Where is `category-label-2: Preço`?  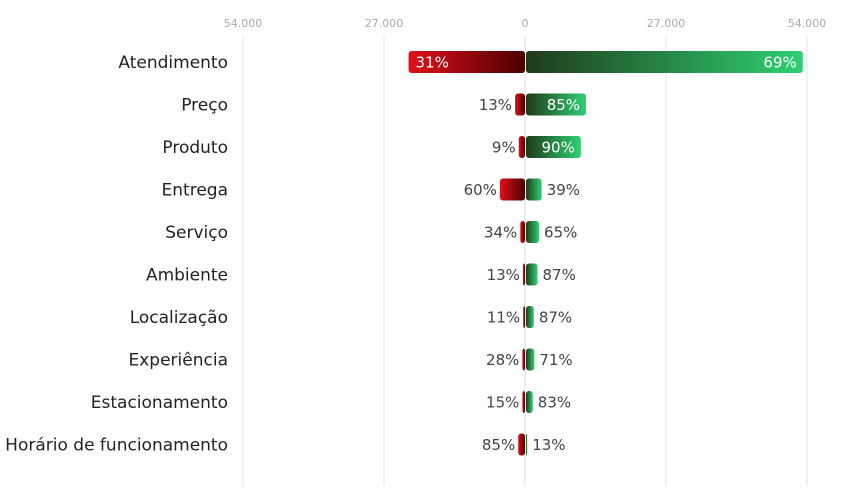 category-label-2: Preço is located at coordinates (204, 106).